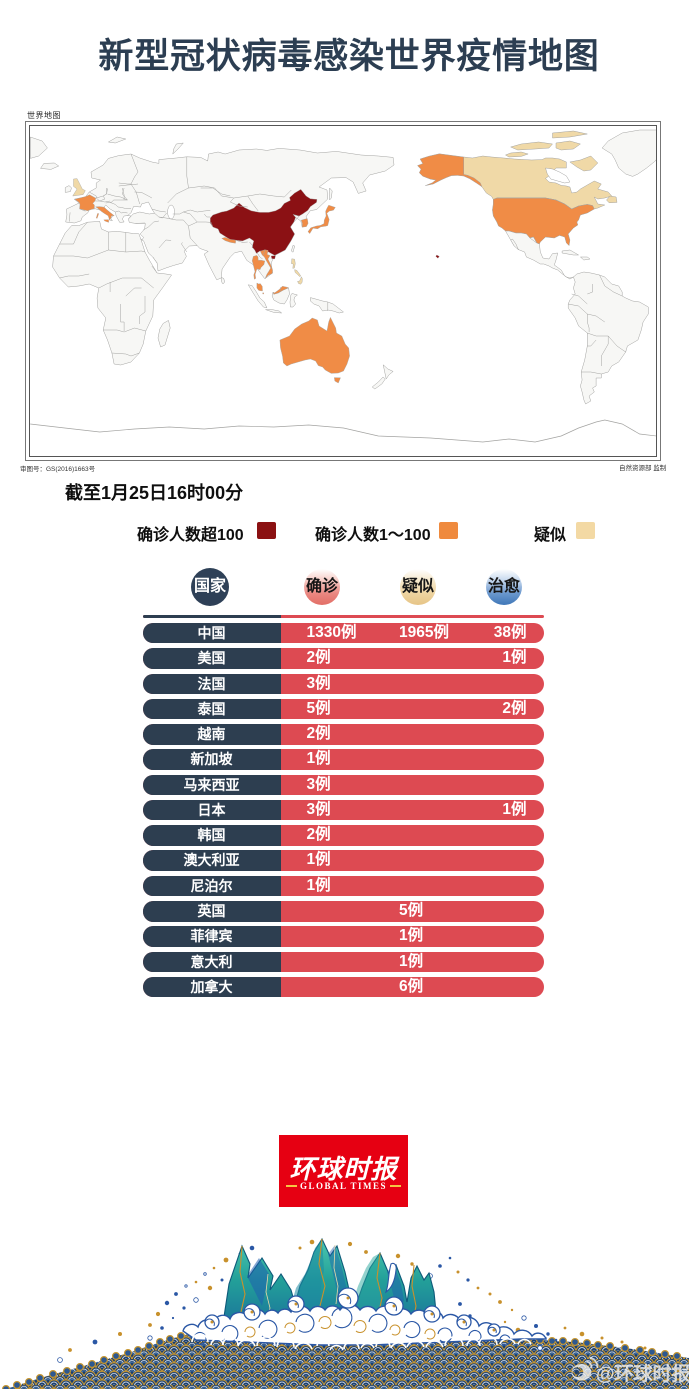 The width and height of the screenshot is (690, 1389). I want to click on svg-text: @环球时报, so click(643, 1373).